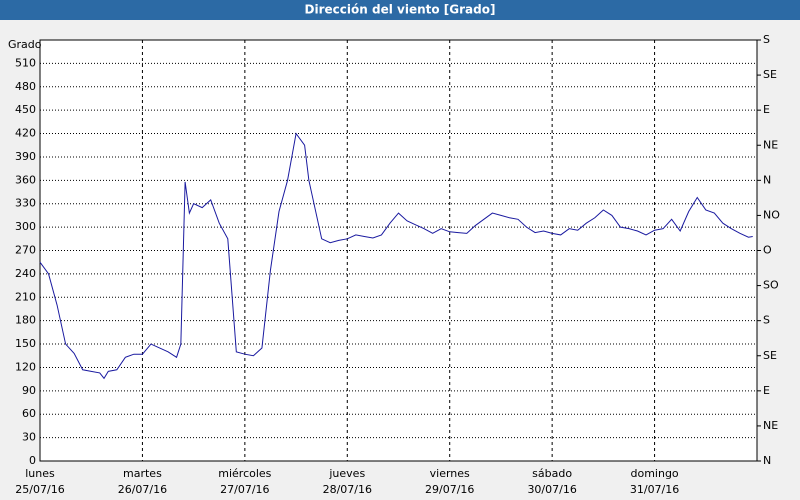 The height and width of the screenshot is (500, 800). I want to click on y-tick-label: 450, so click(25, 109).